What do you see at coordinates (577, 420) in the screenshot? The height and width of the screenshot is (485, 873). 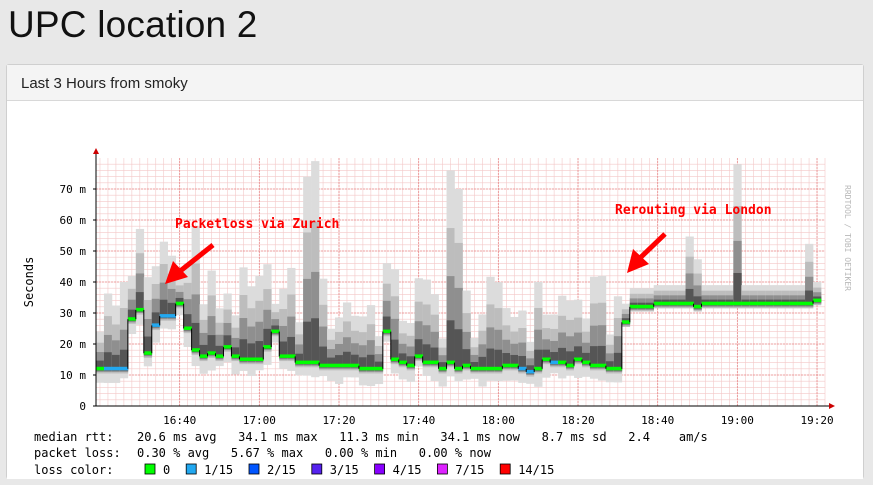 I see `x-tick-label: 18:20` at bounding box center [577, 420].